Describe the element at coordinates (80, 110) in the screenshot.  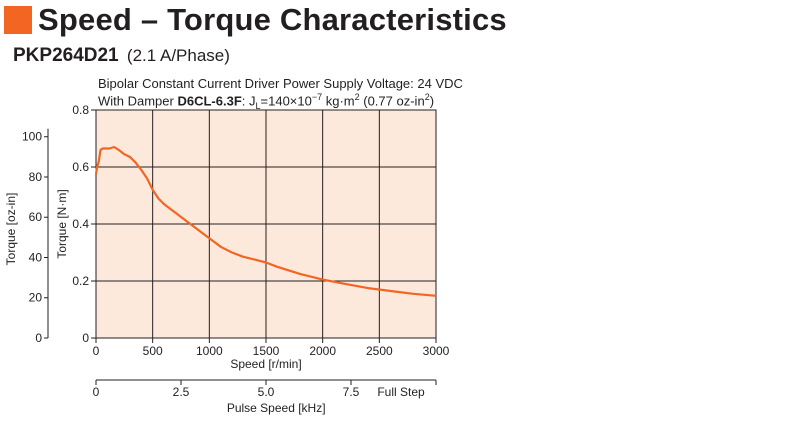
I see `y-tick-label: 0.8` at that location.